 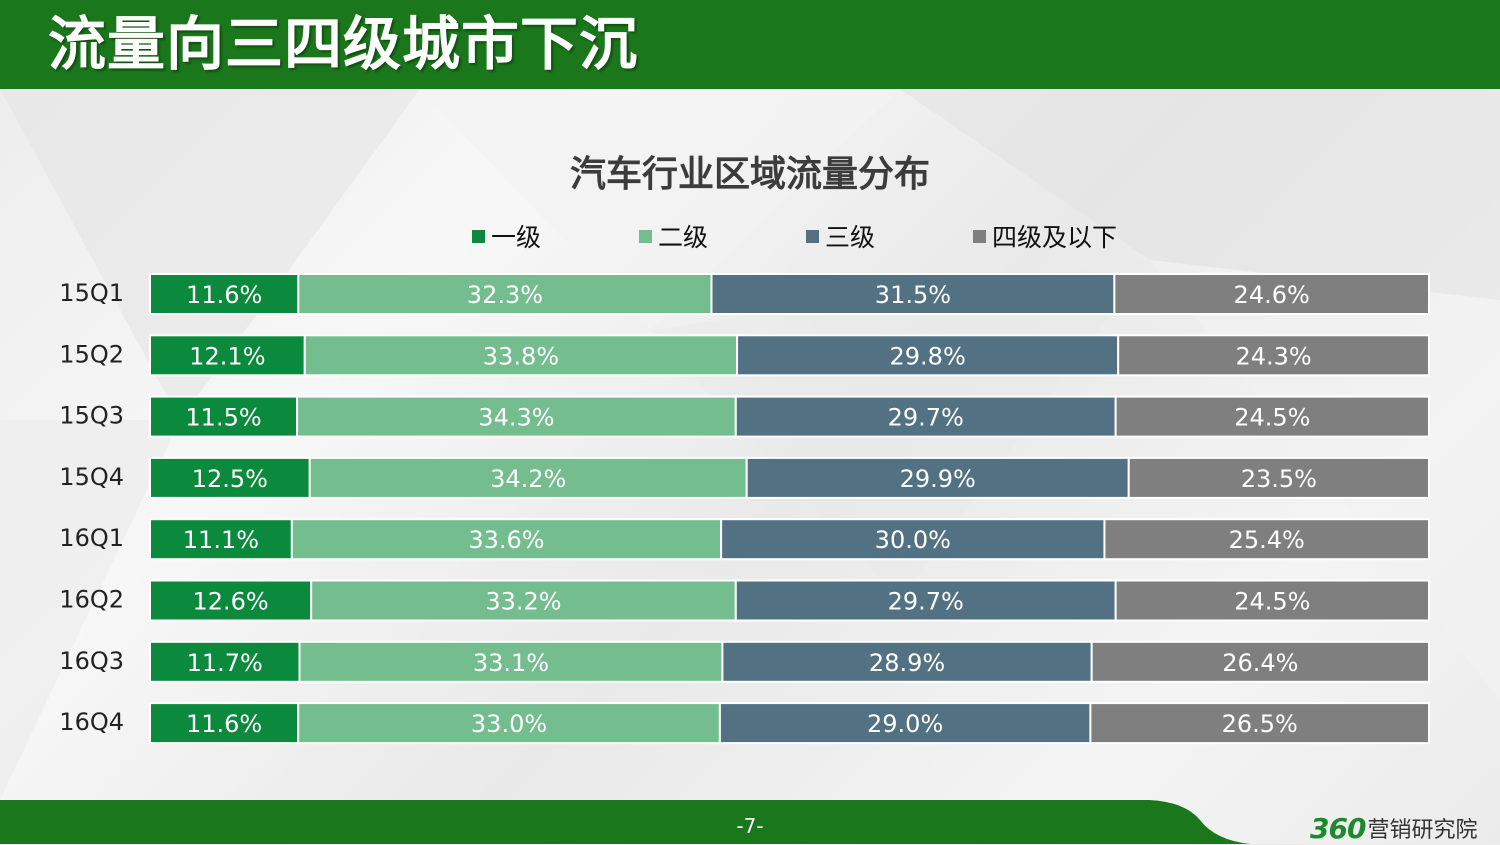 I want to click on data-label-15Q4-tier2: 34.2%, so click(x=528, y=479).